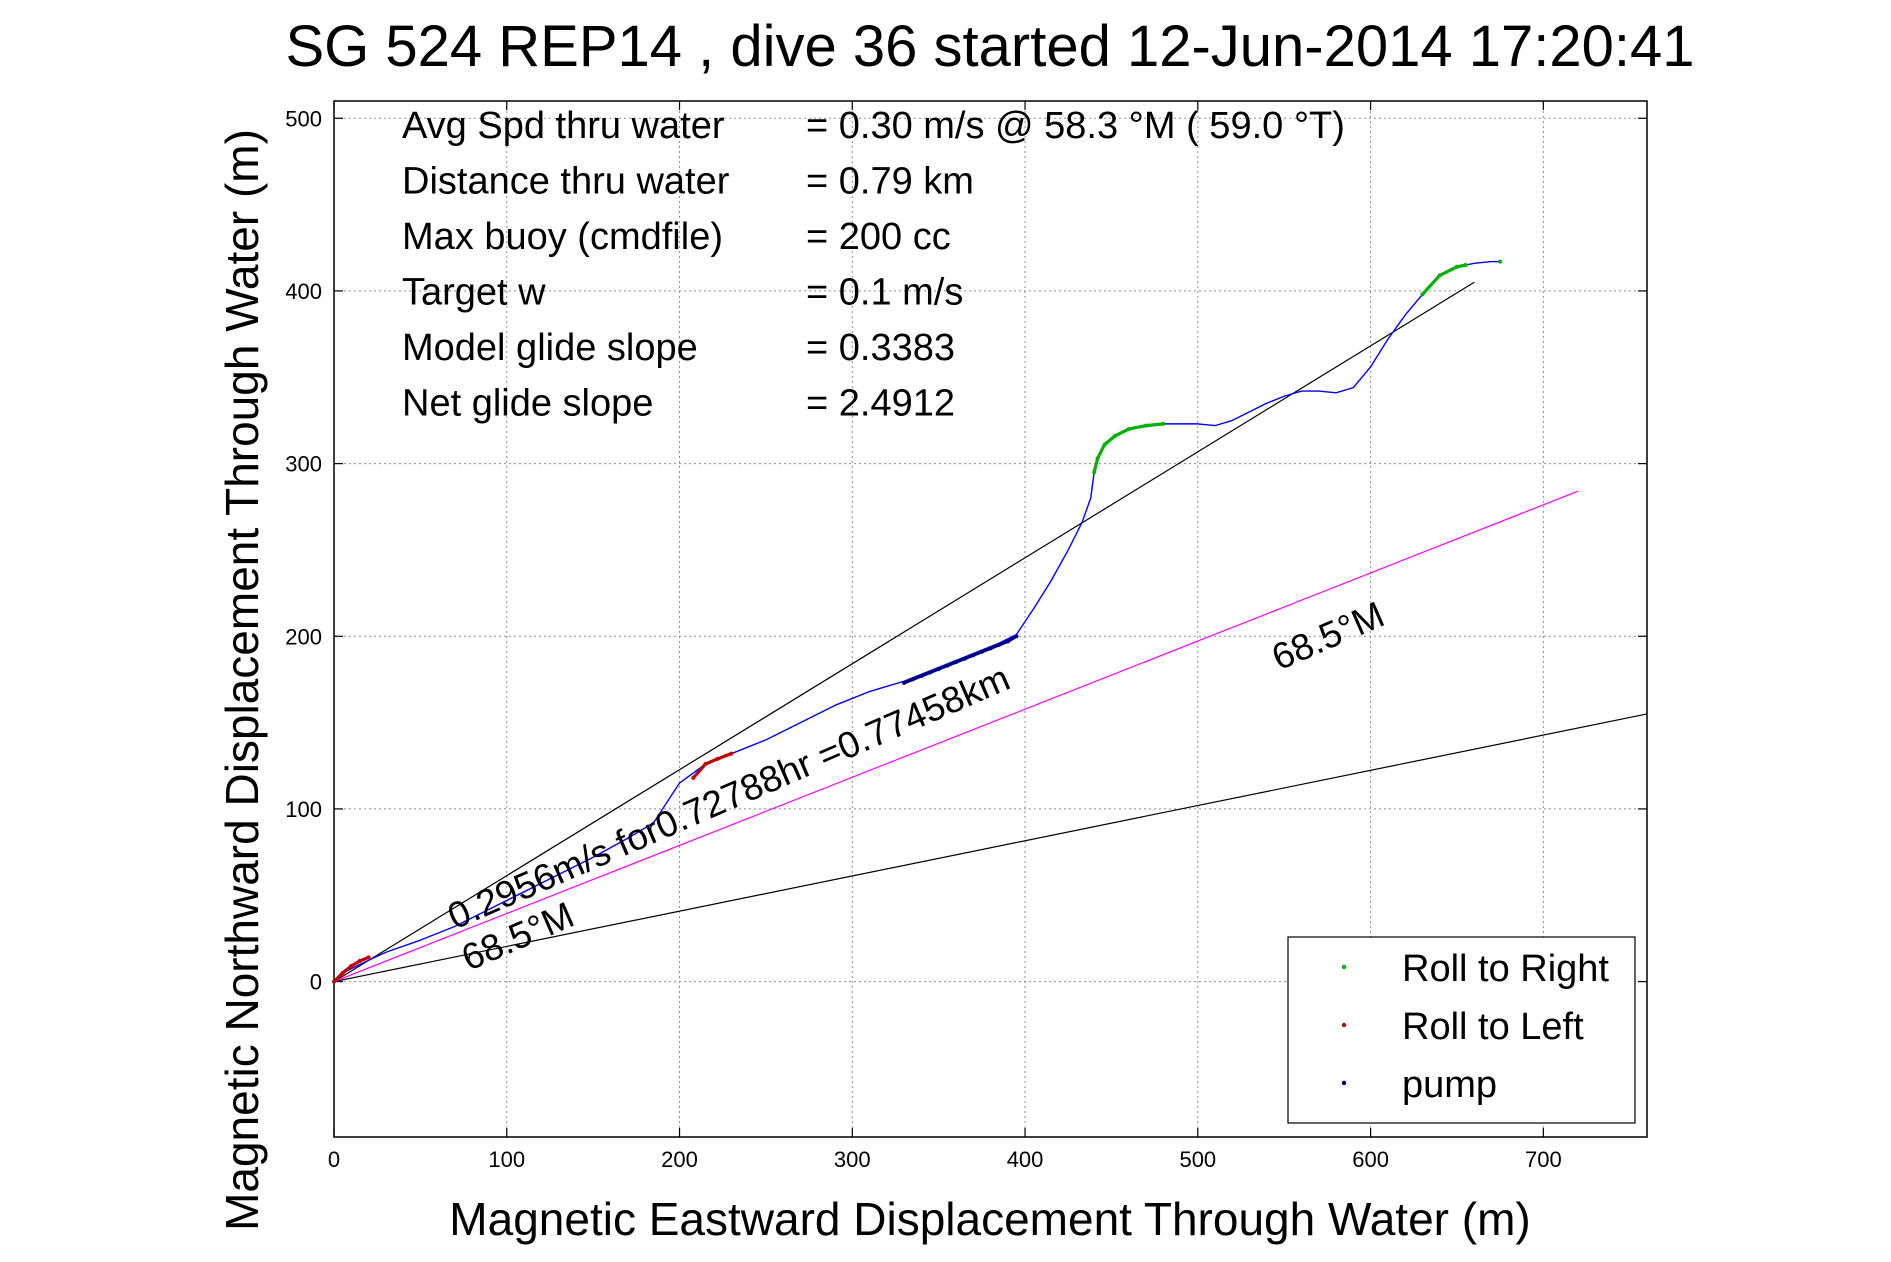 The width and height of the screenshot is (1891, 1262). What do you see at coordinates (990, 848) in the screenshot?
I see `reference-line` at bounding box center [990, 848].